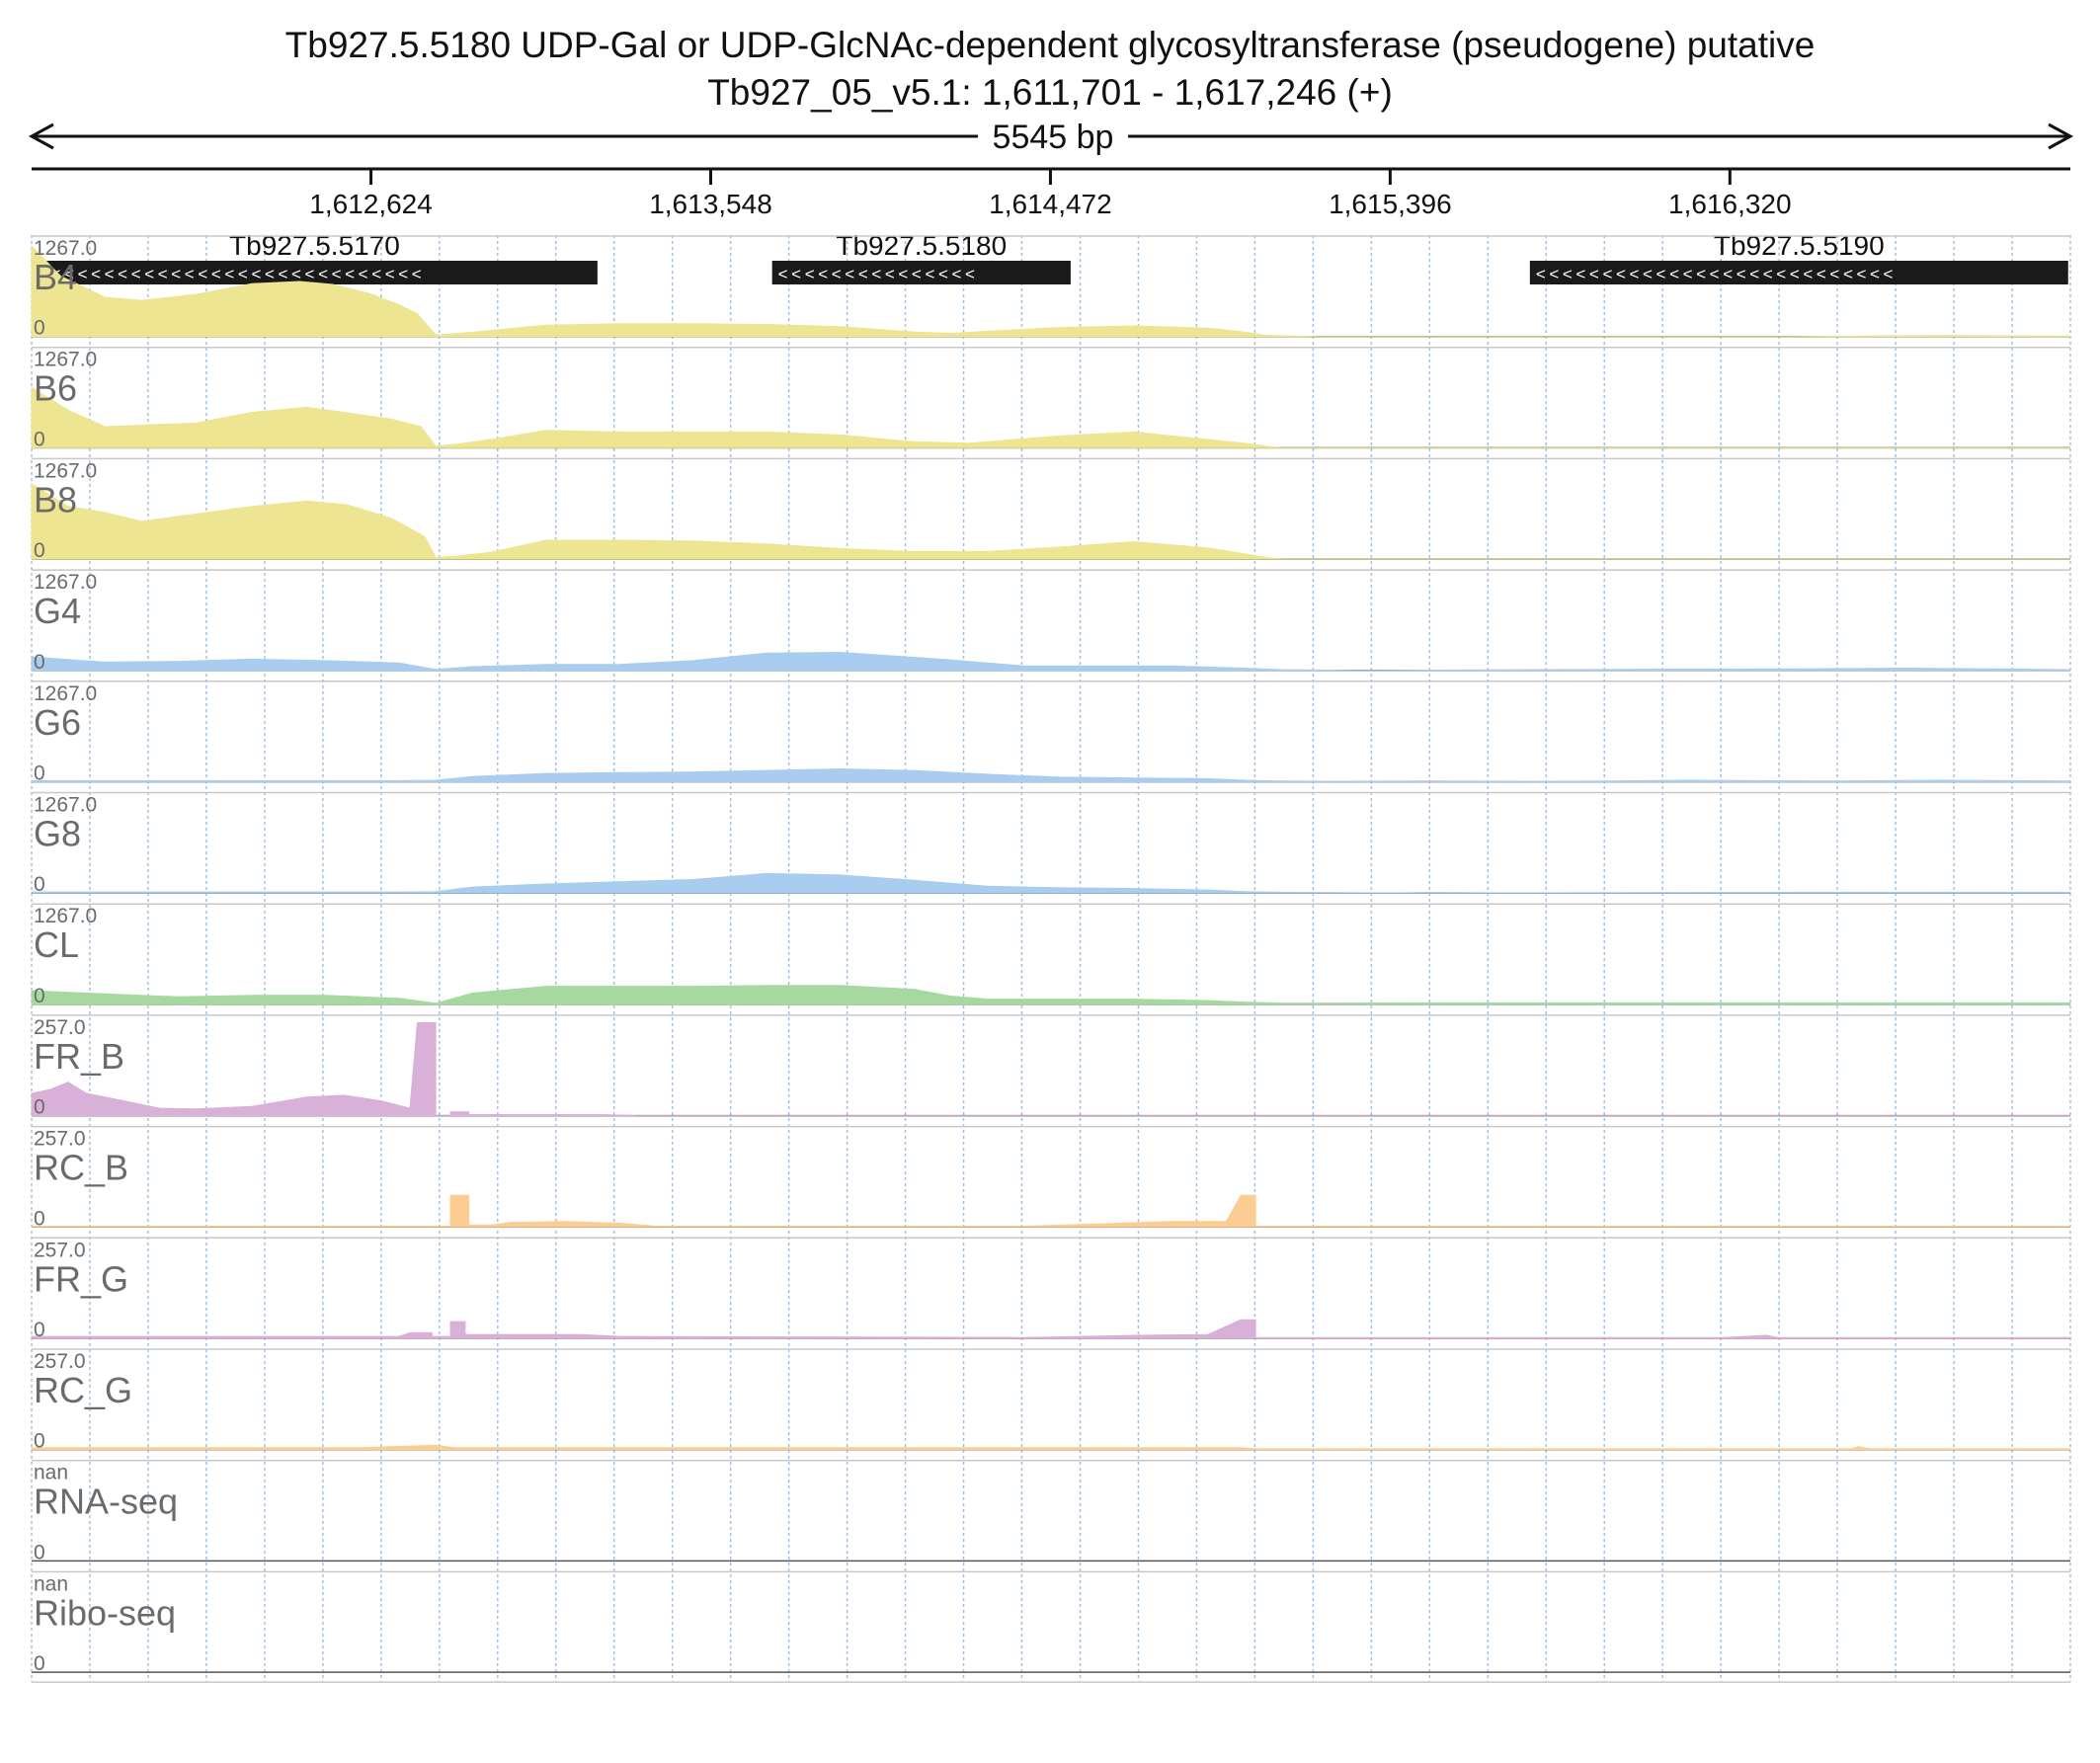 Image resolution: width=2100 pixels, height=1763 pixels. Describe the element at coordinates (1050, 93) in the screenshot. I see `chart-subtitle: Tb927_05_v5.1: 1,611,701 - 1,617,246 (+)` at that location.